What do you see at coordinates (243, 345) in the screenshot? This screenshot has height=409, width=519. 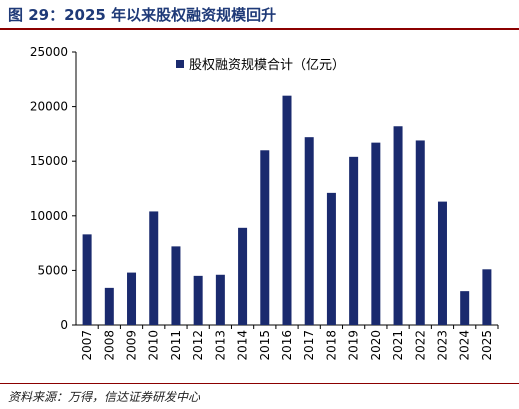 I see `x-tick-label: 2014` at bounding box center [243, 345].